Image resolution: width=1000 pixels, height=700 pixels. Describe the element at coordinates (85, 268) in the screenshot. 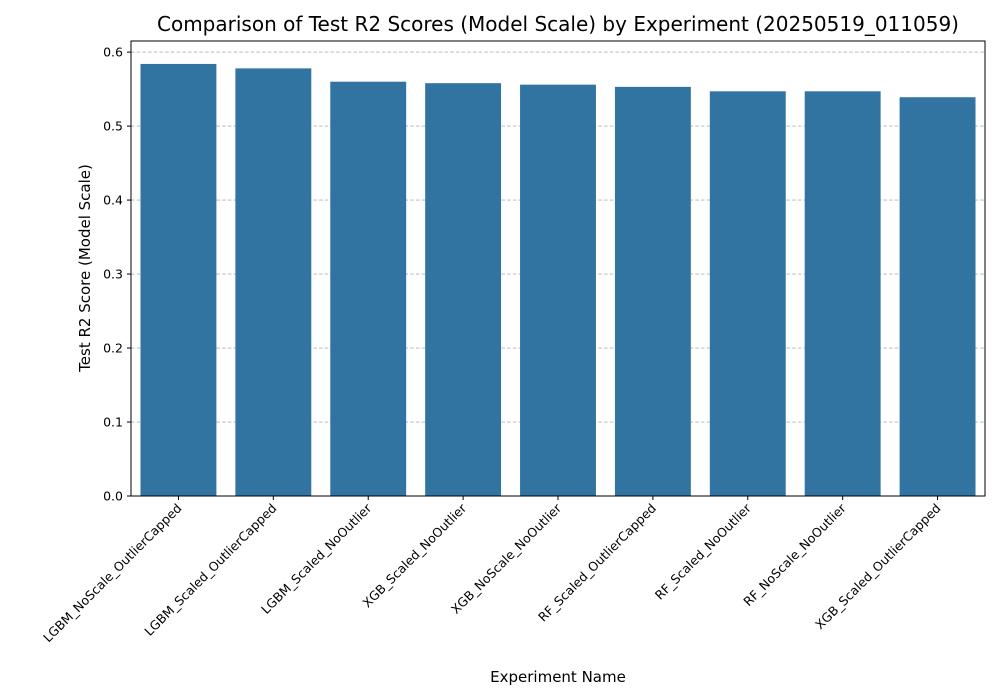

I see `y-axis-label: Test R2 Score (Model Scale)` at that location.